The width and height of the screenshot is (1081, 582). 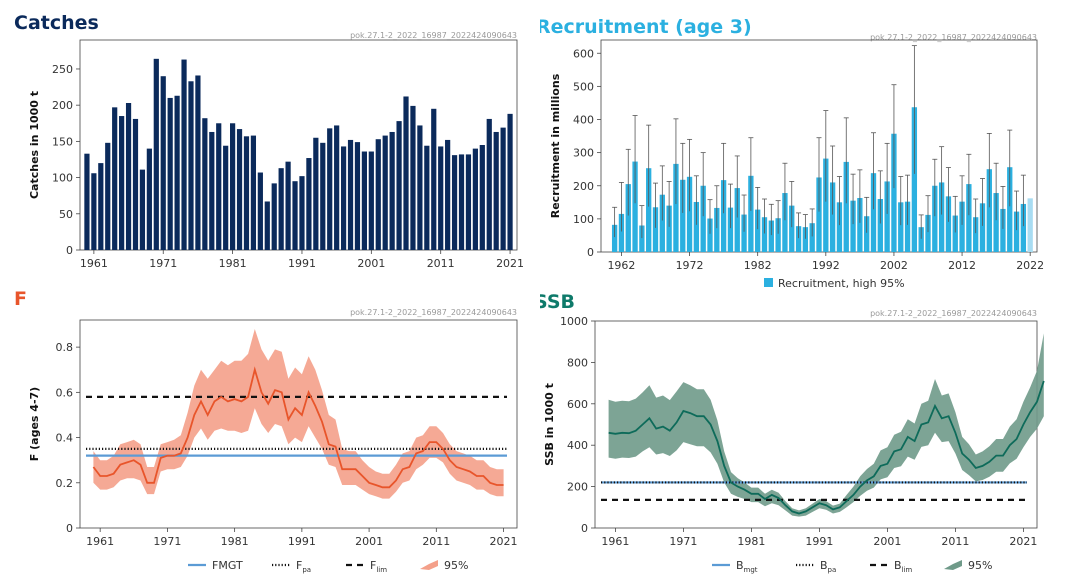 What do you see at coordinates (557, 302) in the screenshot?
I see `SSB-title: SSB` at bounding box center [557, 302].